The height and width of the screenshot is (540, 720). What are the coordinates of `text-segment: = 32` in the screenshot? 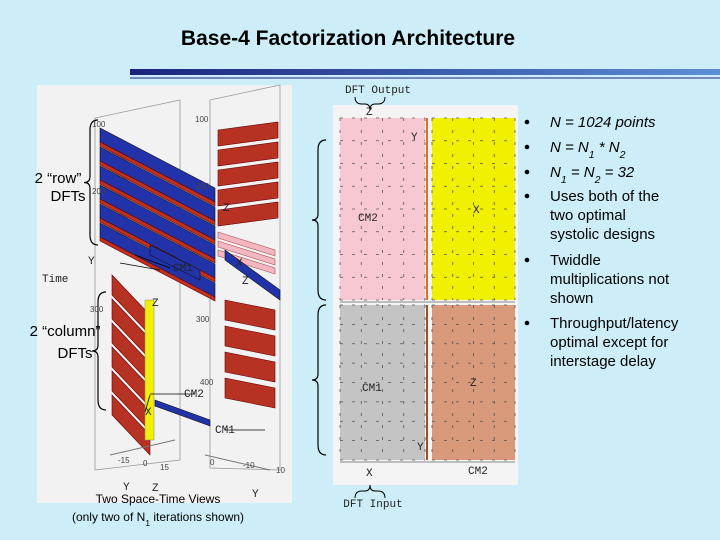 It's located at (617, 172).